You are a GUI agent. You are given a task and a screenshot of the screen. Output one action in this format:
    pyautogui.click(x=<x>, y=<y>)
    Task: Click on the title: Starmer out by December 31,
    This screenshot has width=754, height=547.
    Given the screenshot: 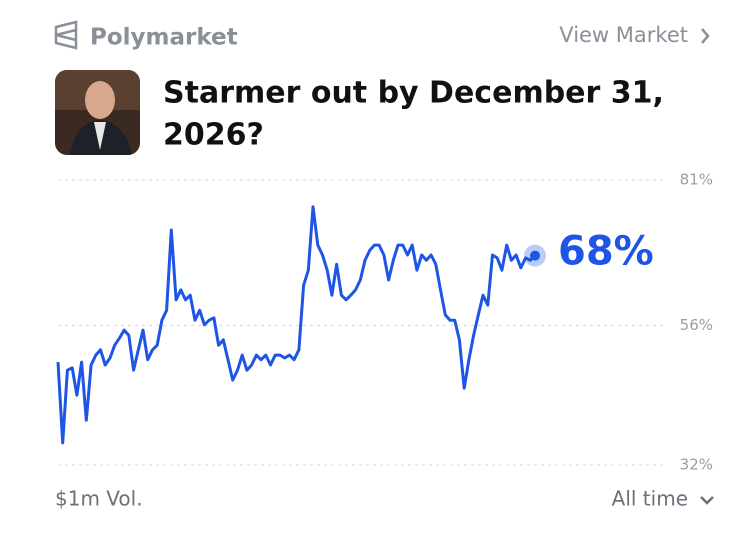 What is the action you would take?
    pyautogui.click(x=413, y=93)
    